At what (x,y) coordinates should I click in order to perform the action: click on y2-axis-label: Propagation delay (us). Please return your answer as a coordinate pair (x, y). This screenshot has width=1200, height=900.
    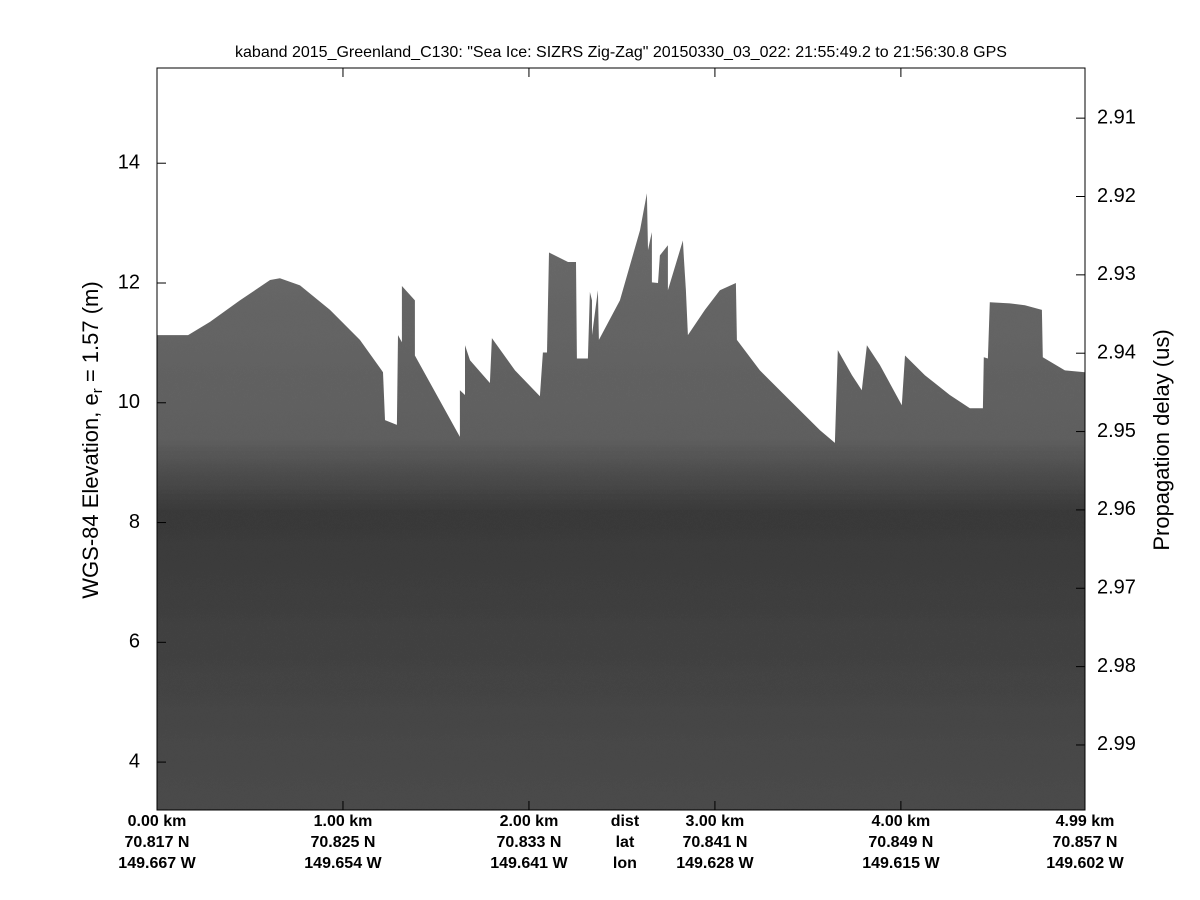
    Looking at the image, I should click on (1161, 439).